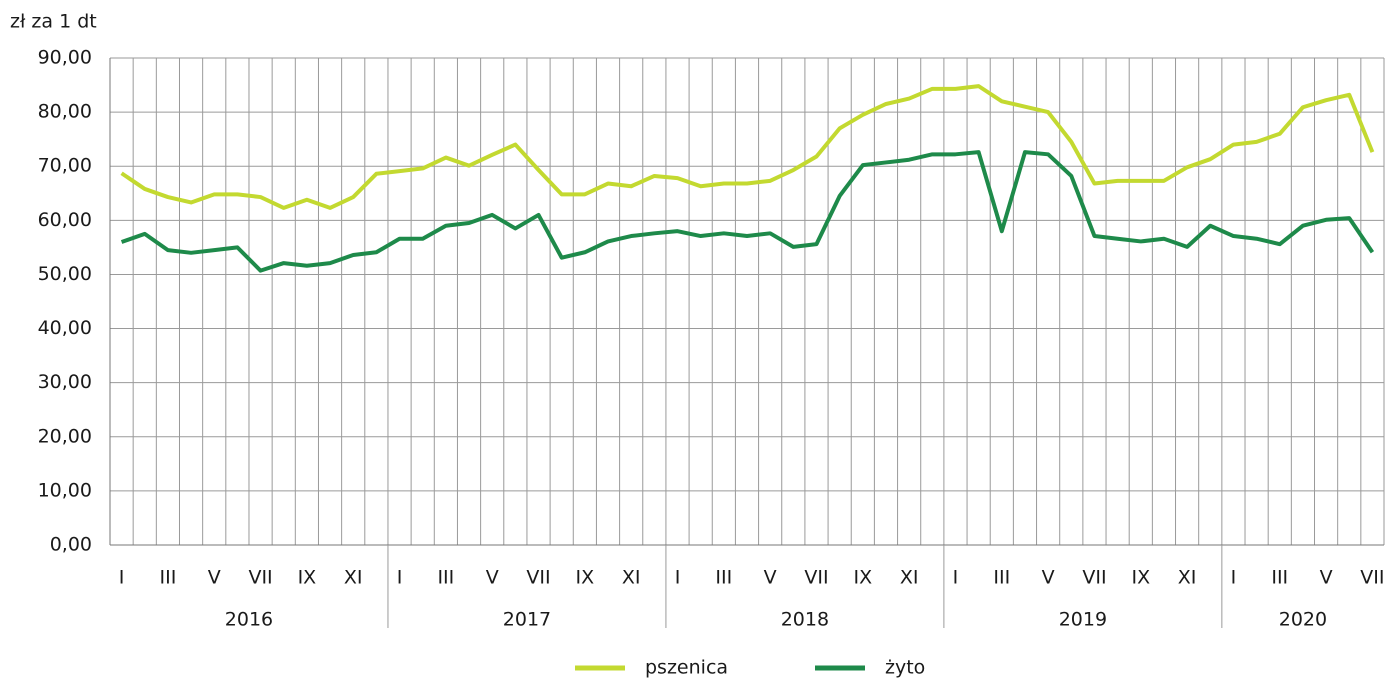 The image size is (1389, 681). I want to click on y-tick-label: 30,00, so click(65, 382).